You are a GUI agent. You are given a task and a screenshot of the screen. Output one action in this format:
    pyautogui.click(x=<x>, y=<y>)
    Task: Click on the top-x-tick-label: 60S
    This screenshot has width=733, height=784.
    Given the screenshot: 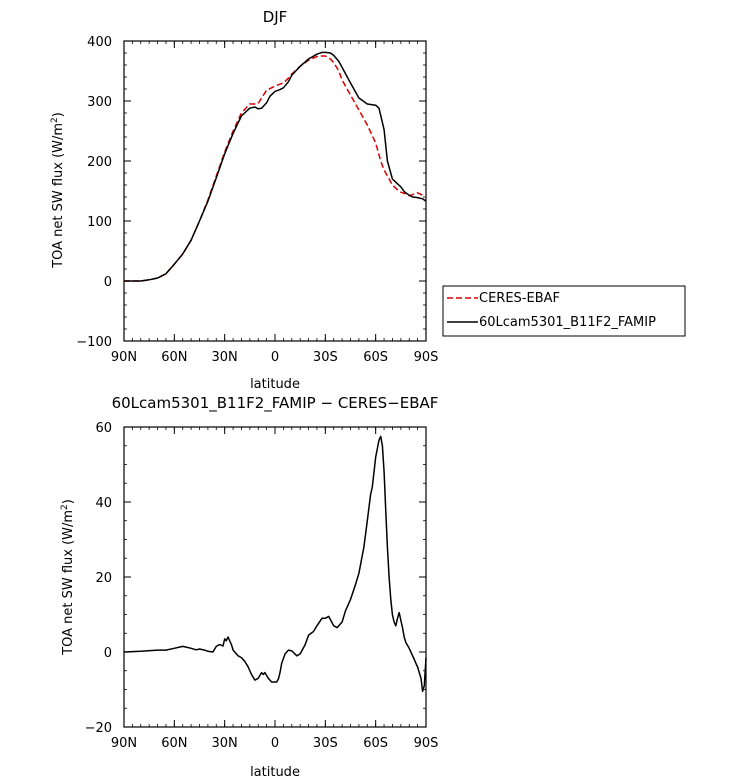 What is the action you would take?
    pyautogui.click(x=375, y=357)
    